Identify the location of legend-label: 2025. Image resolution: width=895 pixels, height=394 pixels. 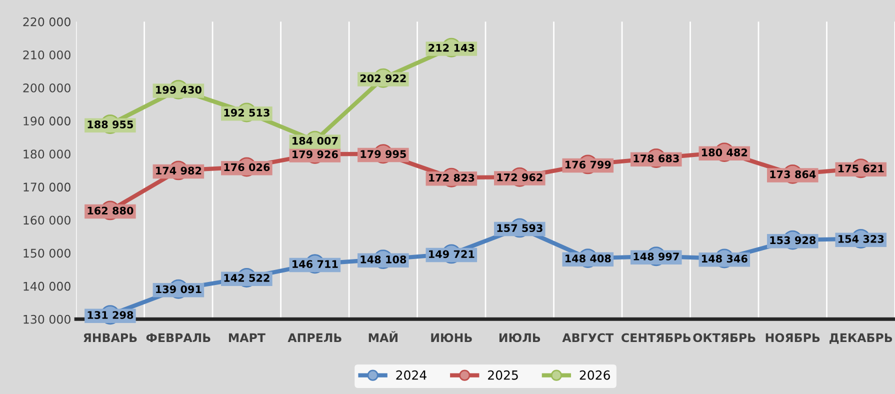
(503, 375).